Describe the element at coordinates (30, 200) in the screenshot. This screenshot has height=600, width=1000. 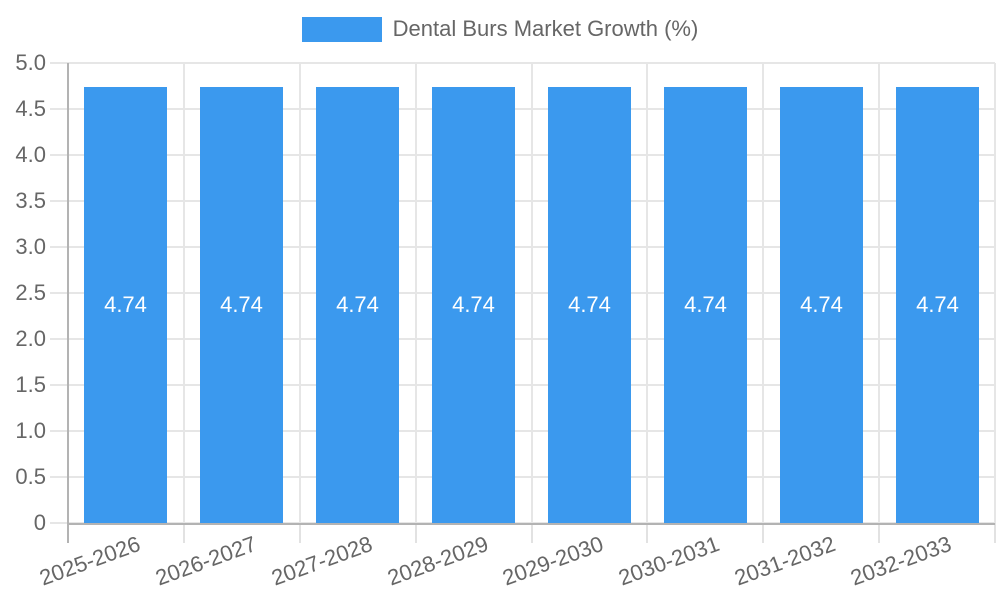
I see `y-tick-label: 3.5` at that location.